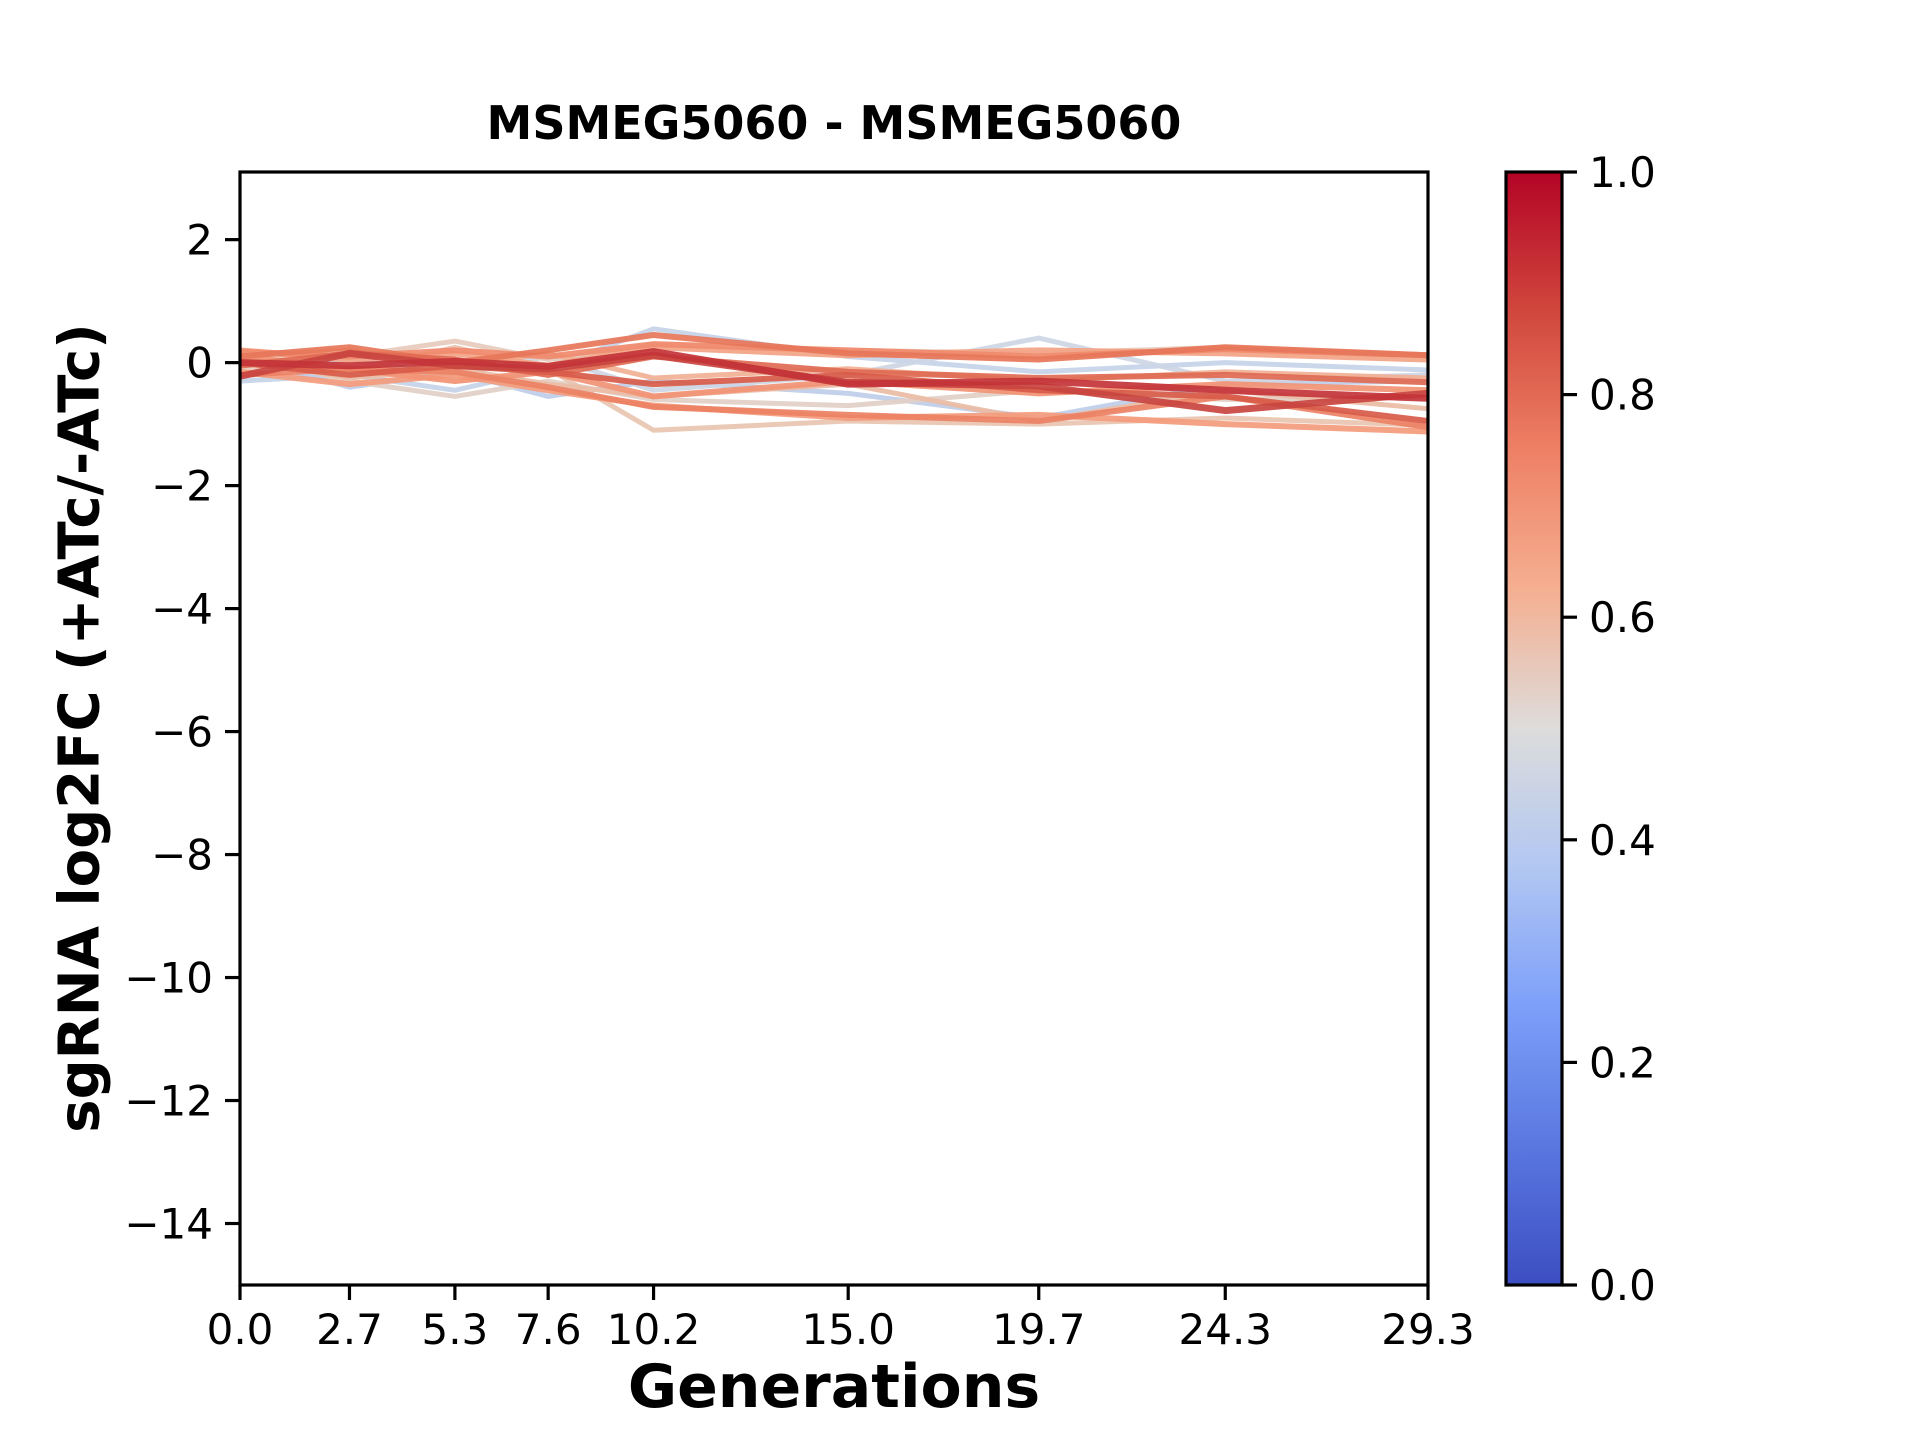 The image size is (1920, 1440). I want to click on colorbar-tick-label: 0.4, so click(1622, 840).